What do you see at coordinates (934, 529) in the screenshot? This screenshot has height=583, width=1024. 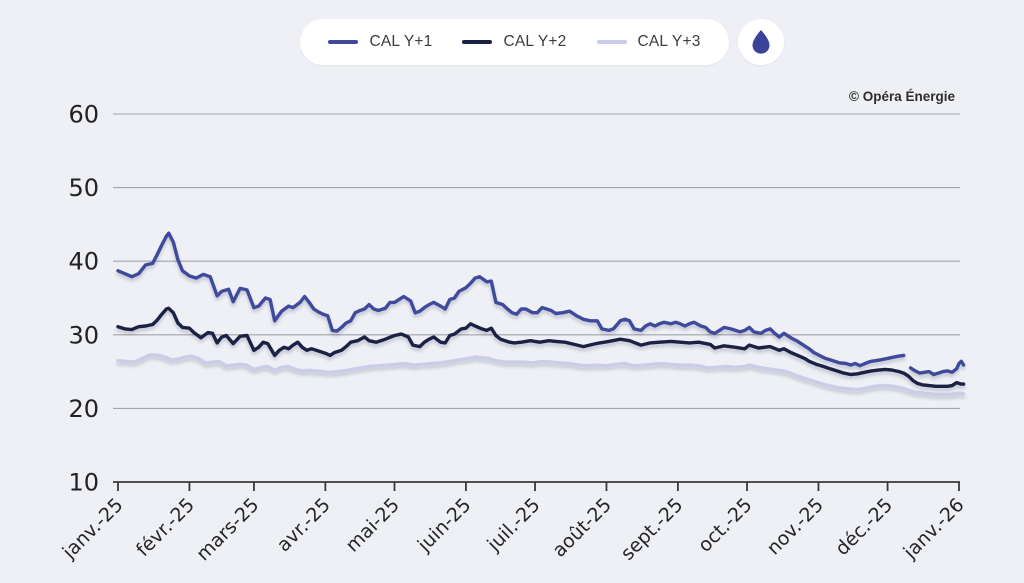 I see `svg-text: janv.-26` at bounding box center [934, 529].